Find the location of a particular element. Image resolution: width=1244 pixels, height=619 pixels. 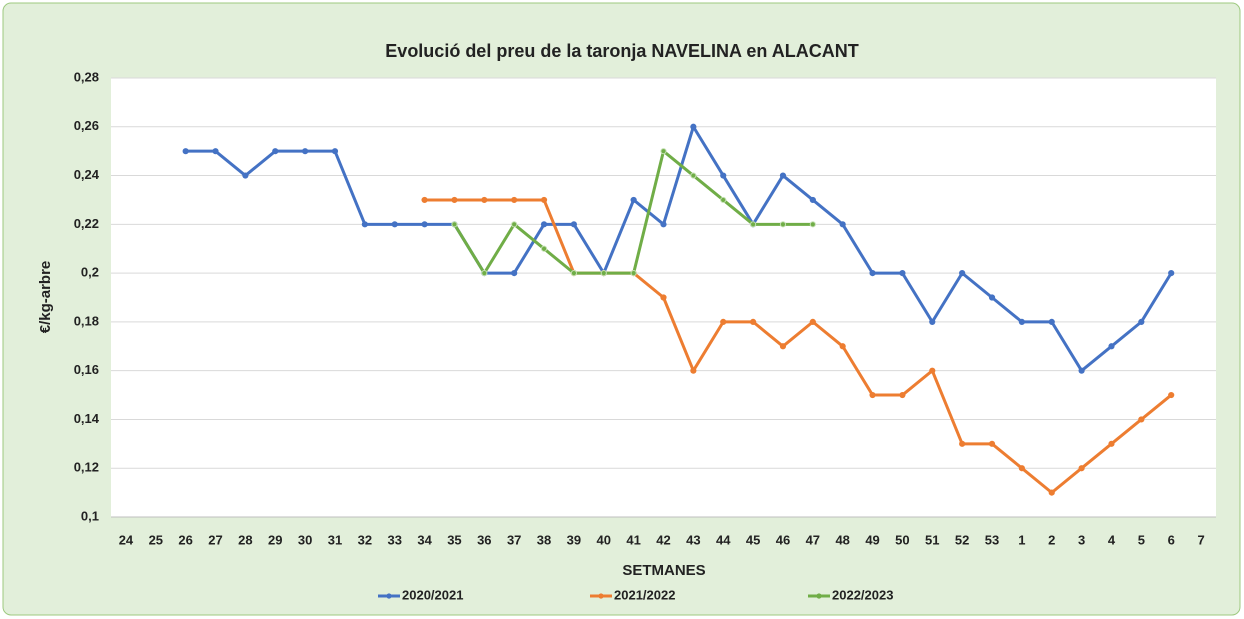

x-tick-label: 30 is located at coordinates (305, 539).